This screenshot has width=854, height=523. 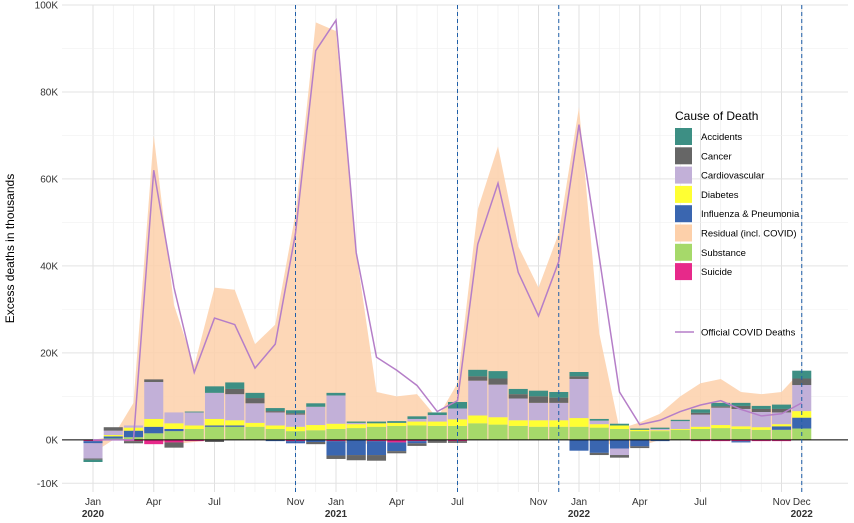 What do you see at coordinates (49, 353) in the screenshot?
I see `y-tick-label: 20K` at bounding box center [49, 353].